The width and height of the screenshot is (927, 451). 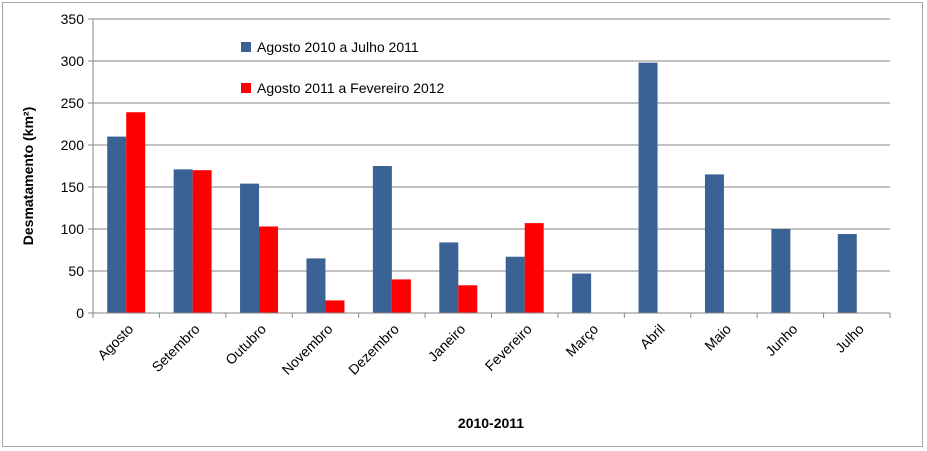 What do you see at coordinates (508, 347) in the screenshot?
I see `x-tick-label: Fevereiro` at bounding box center [508, 347].